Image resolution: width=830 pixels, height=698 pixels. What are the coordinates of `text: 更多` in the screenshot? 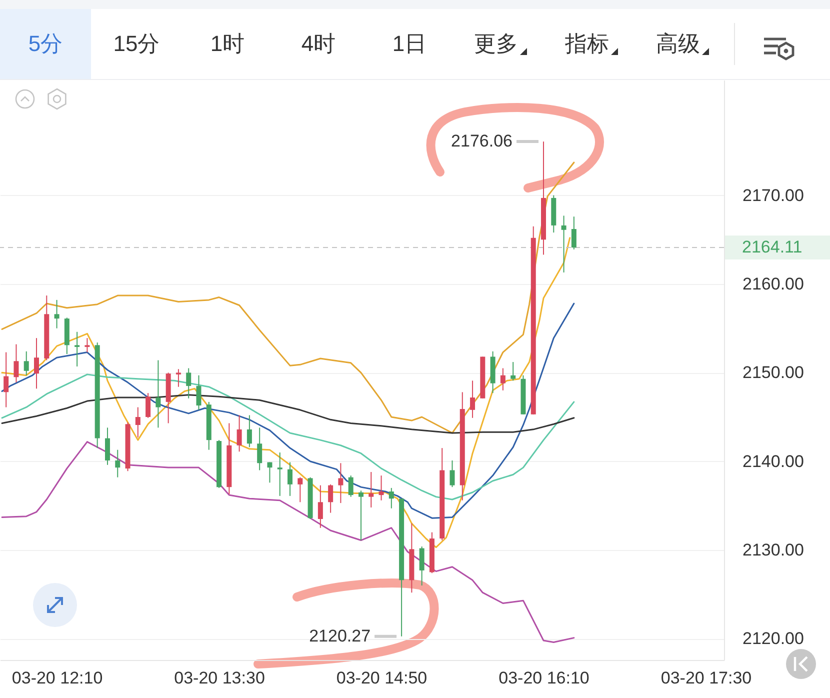 It's located at (496, 44).